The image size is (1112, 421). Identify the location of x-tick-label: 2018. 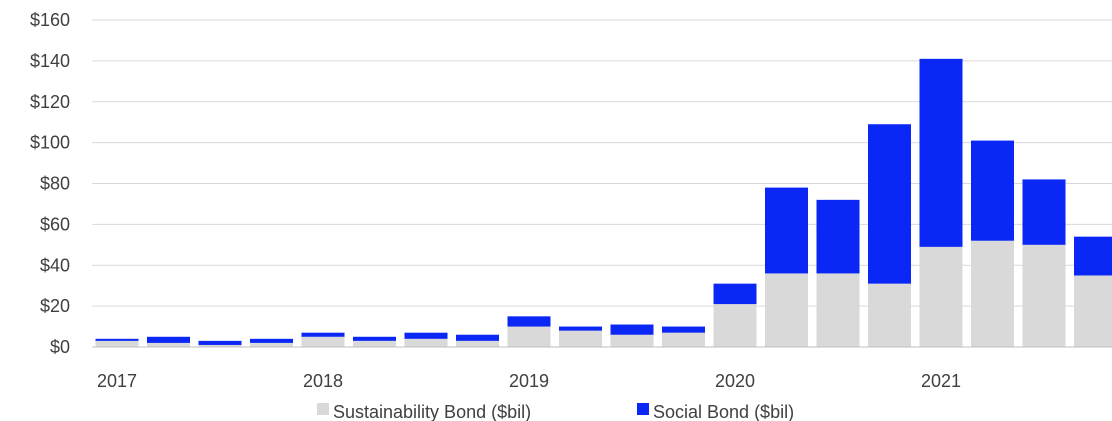
(323, 381).